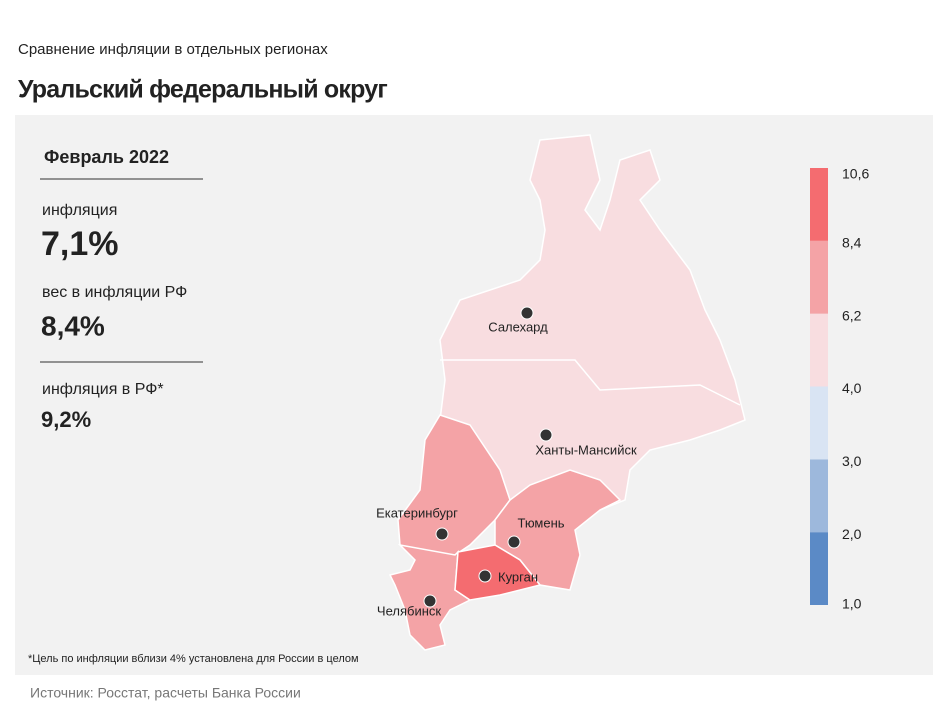 This screenshot has width=950, height=718. Describe the element at coordinates (114, 292) in the screenshot. I see `stat-label: вес в инфляции РФ` at that location.